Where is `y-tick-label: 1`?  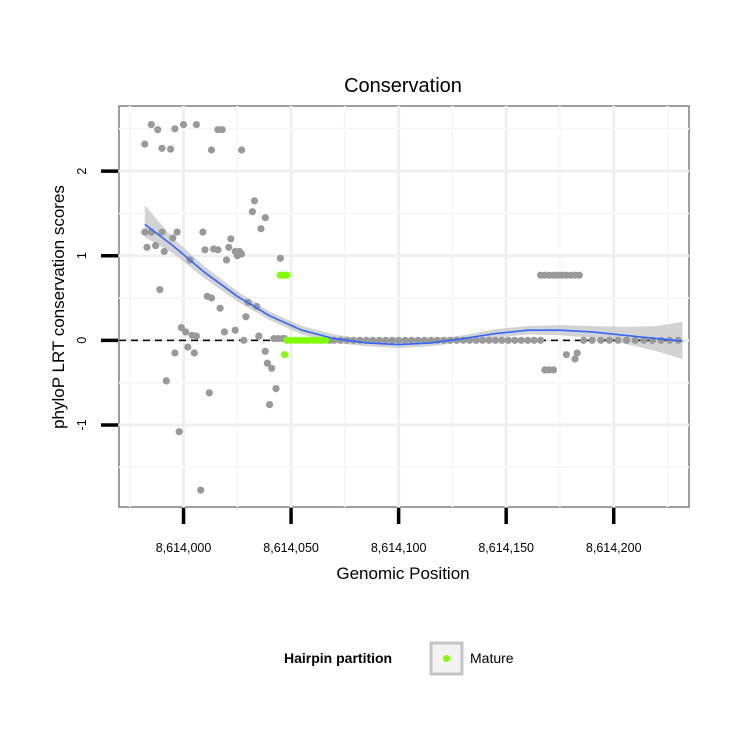 y-tick-label: 1 is located at coordinates (82, 255).